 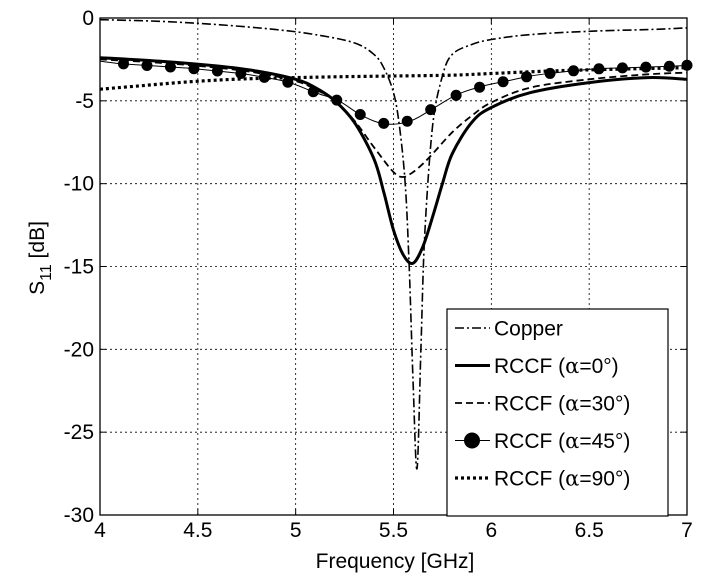 I want to click on legend-label: RCCF (α=45°), so click(x=562, y=441).